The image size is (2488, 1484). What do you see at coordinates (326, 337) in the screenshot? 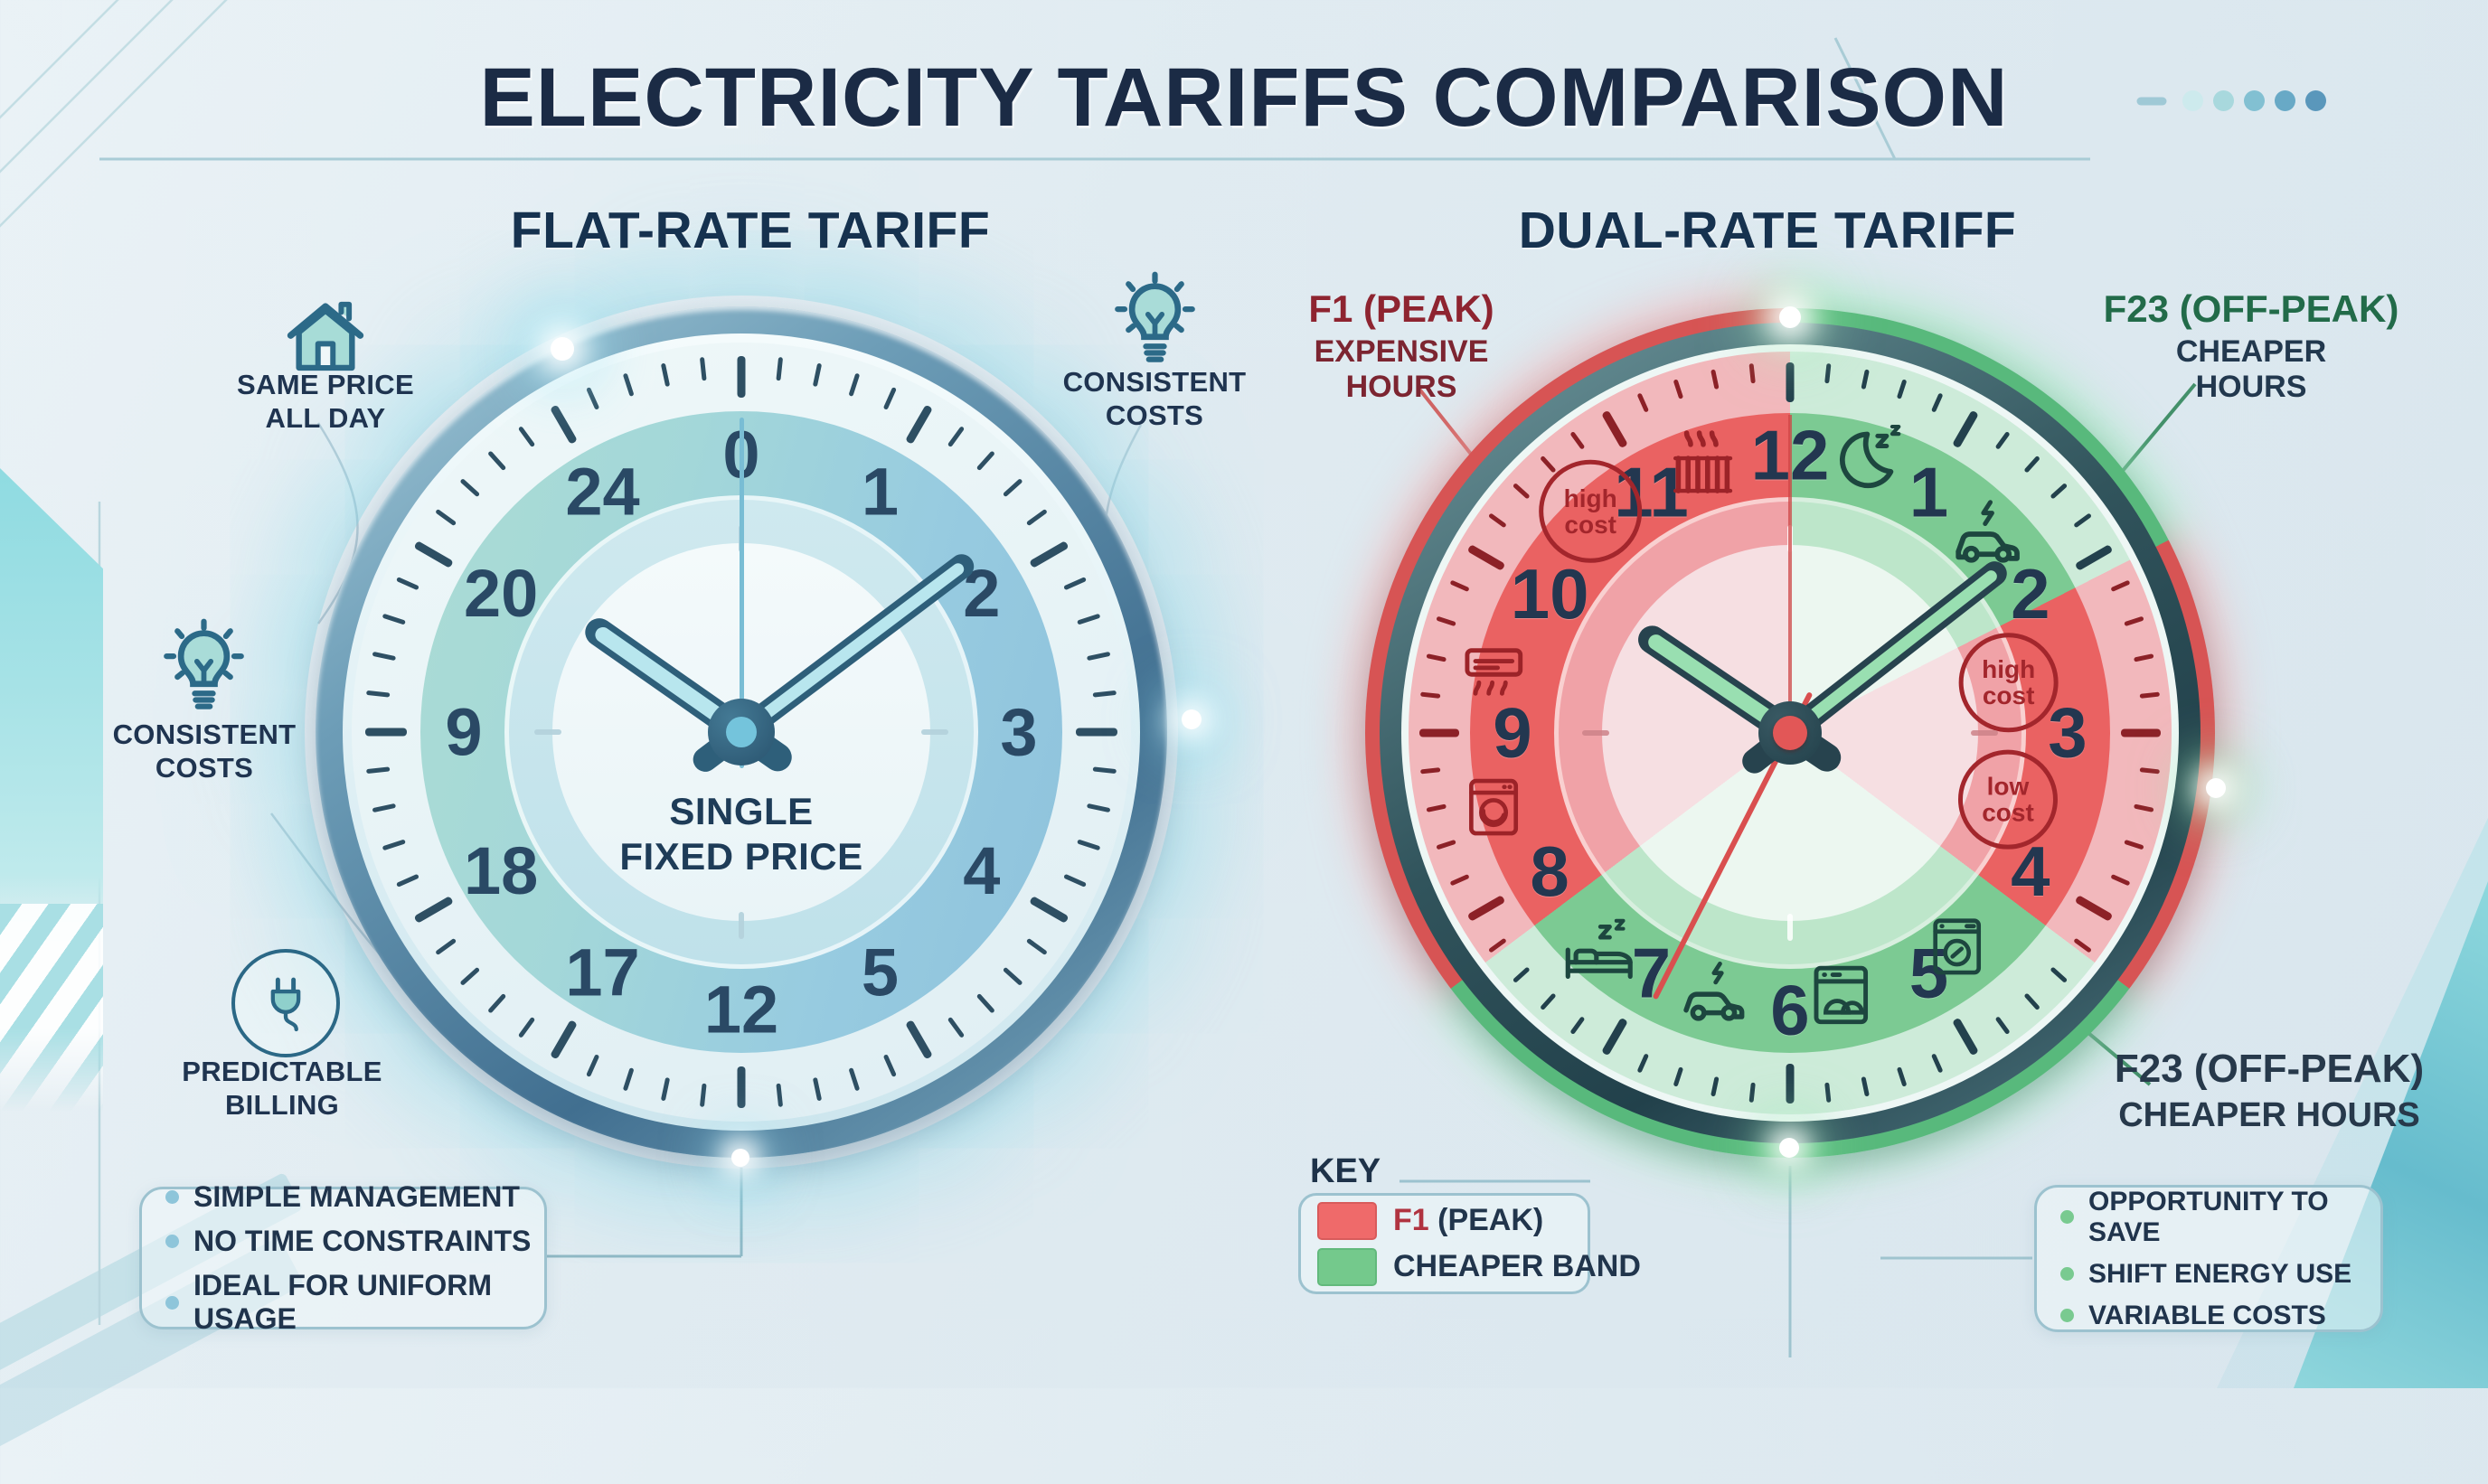
I see `house-icon` at bounding box center [326, 337].